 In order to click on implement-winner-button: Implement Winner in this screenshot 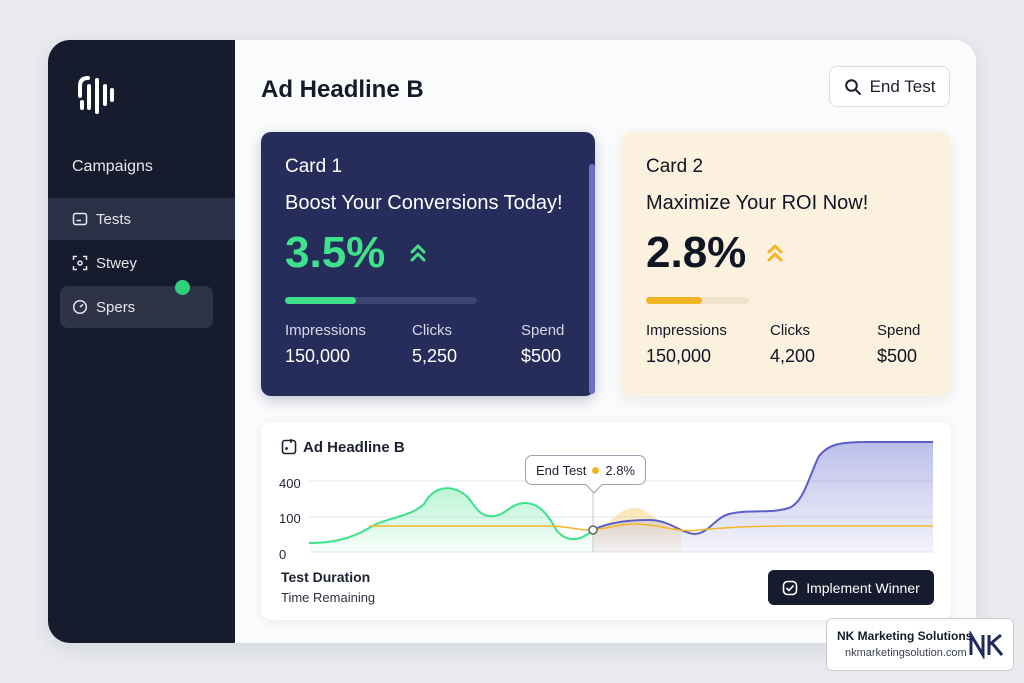, I will do `click(851, 587)`.